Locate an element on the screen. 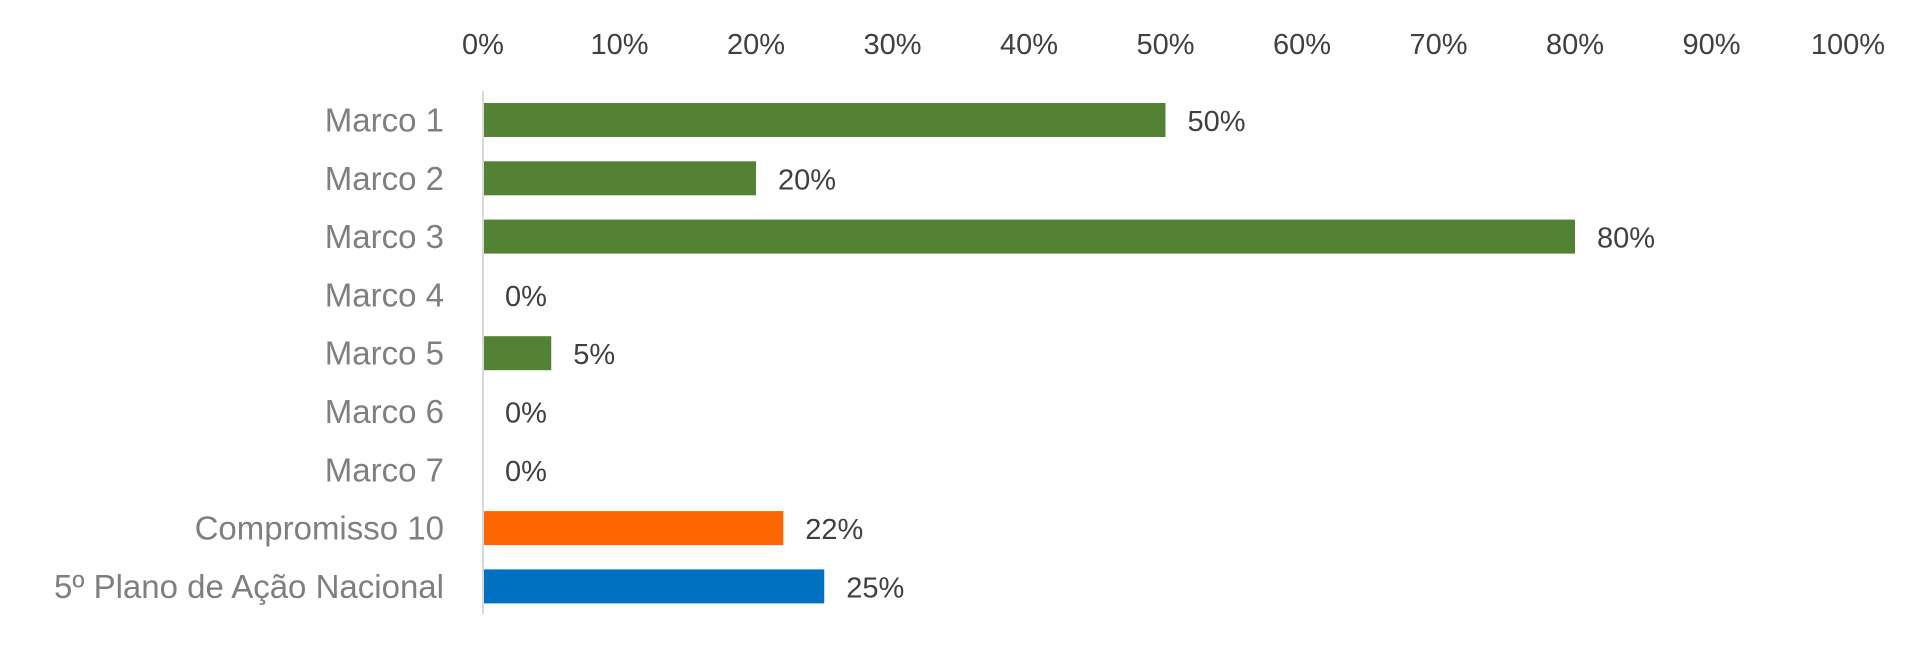 The height and width of the screenshot is (656, 1920). category-label: Marco 4 is located at coordinates (384, 294).